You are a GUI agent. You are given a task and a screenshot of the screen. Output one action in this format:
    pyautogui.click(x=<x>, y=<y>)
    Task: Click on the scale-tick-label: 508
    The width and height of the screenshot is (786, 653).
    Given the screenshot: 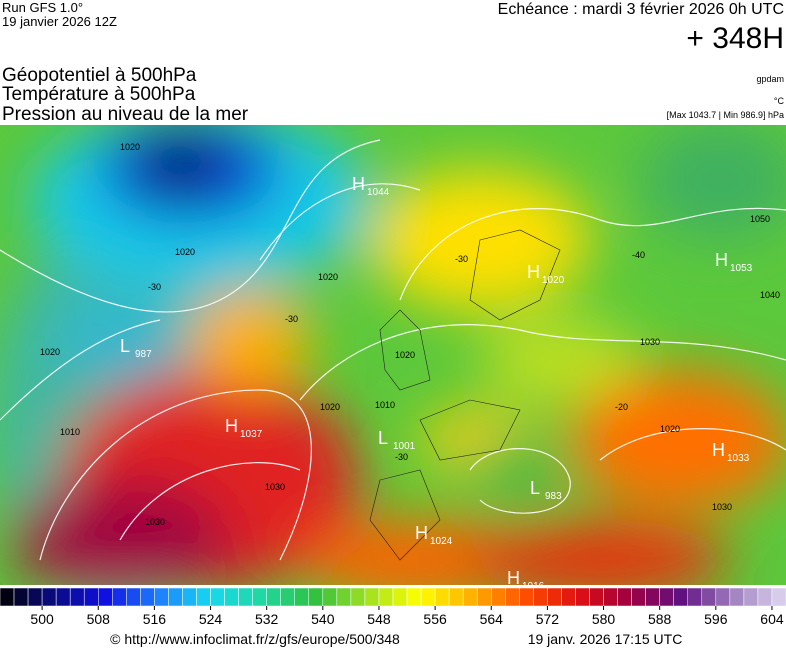 What is the action you would take?
    pyautogui.click(x=99, y=619)
    